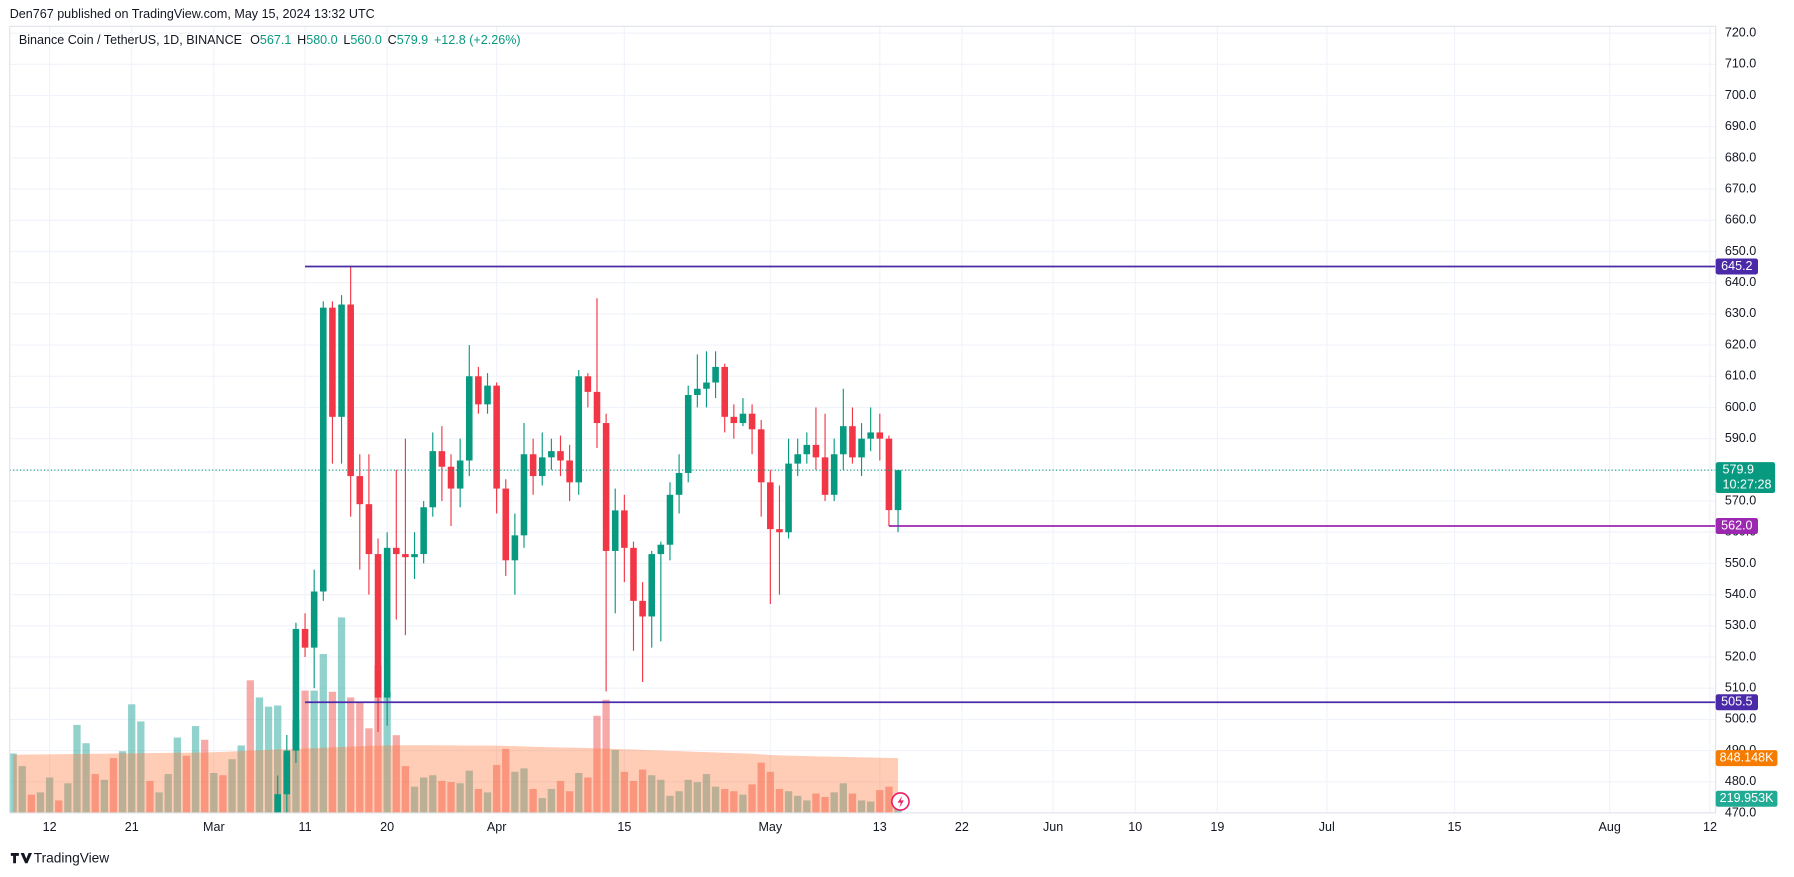  What do you see at coordinates (1740, 376) in the screenshot?
I see `y-tick-label: 610.0` at bounding box center [1740, 376].